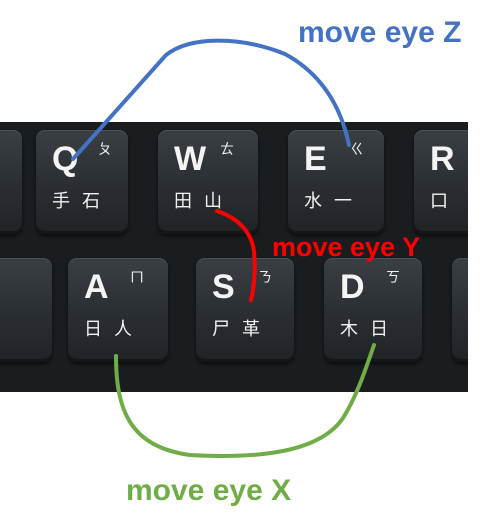 This screenshot has width=486, height=518. What do you see at coordinates (460, 310) in the screenshot?
I see `partial-key-right-home` at bounding box center [460, 310].